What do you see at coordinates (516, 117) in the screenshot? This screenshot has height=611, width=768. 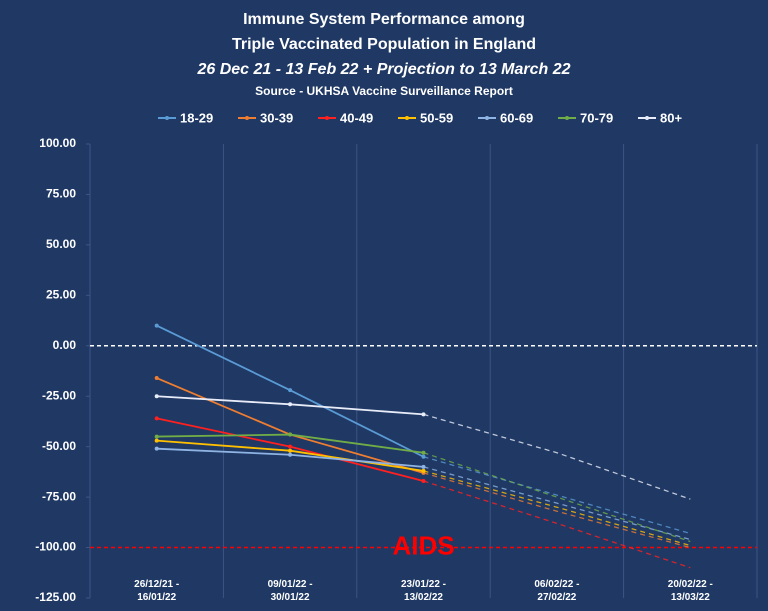 I see `legend-label: 60-69` at bounding box center [516, 117].